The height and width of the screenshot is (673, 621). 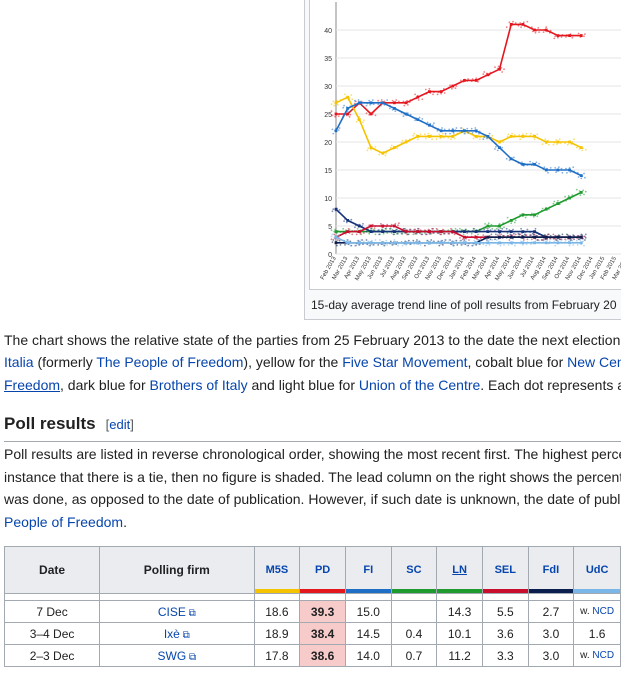 I want to click on party-name: M5S, so click(x=277, y=570).